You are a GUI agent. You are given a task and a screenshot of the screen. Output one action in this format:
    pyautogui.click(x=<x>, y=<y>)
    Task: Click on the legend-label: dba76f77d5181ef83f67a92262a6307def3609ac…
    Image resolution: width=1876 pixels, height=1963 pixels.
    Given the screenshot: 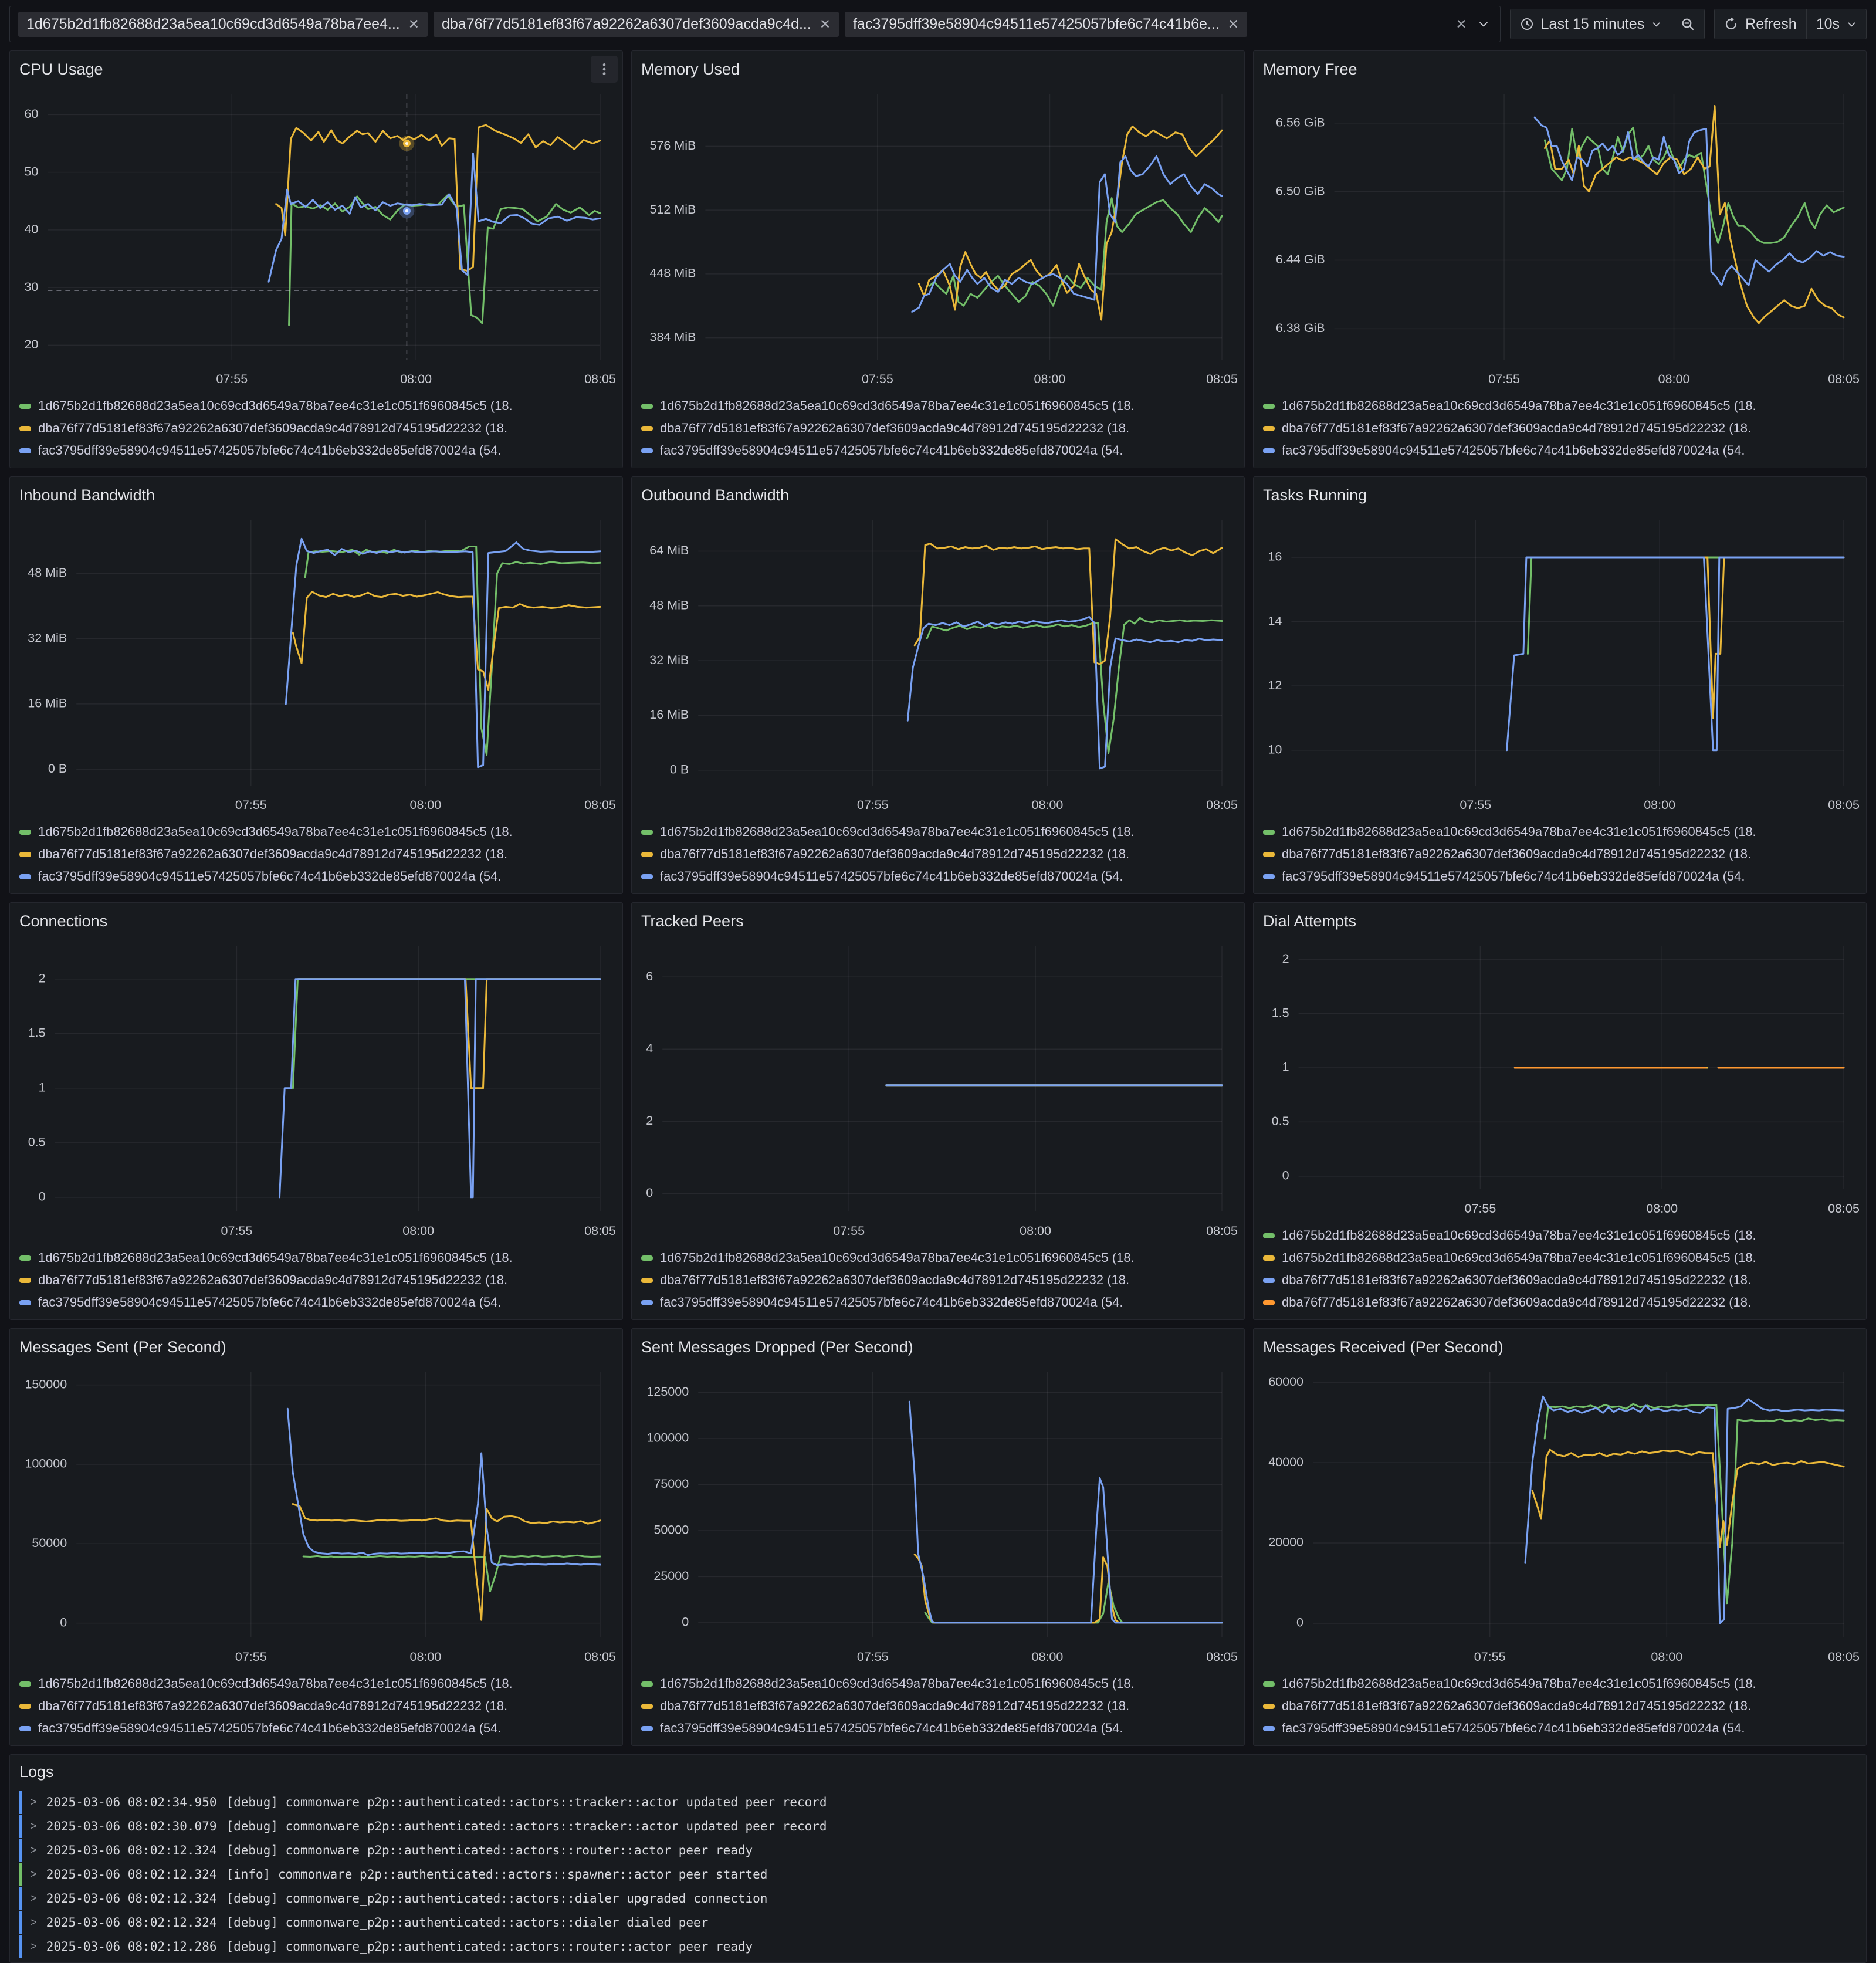 What is the action you would take?
    pyautogui.click(x=895, y=428)
    